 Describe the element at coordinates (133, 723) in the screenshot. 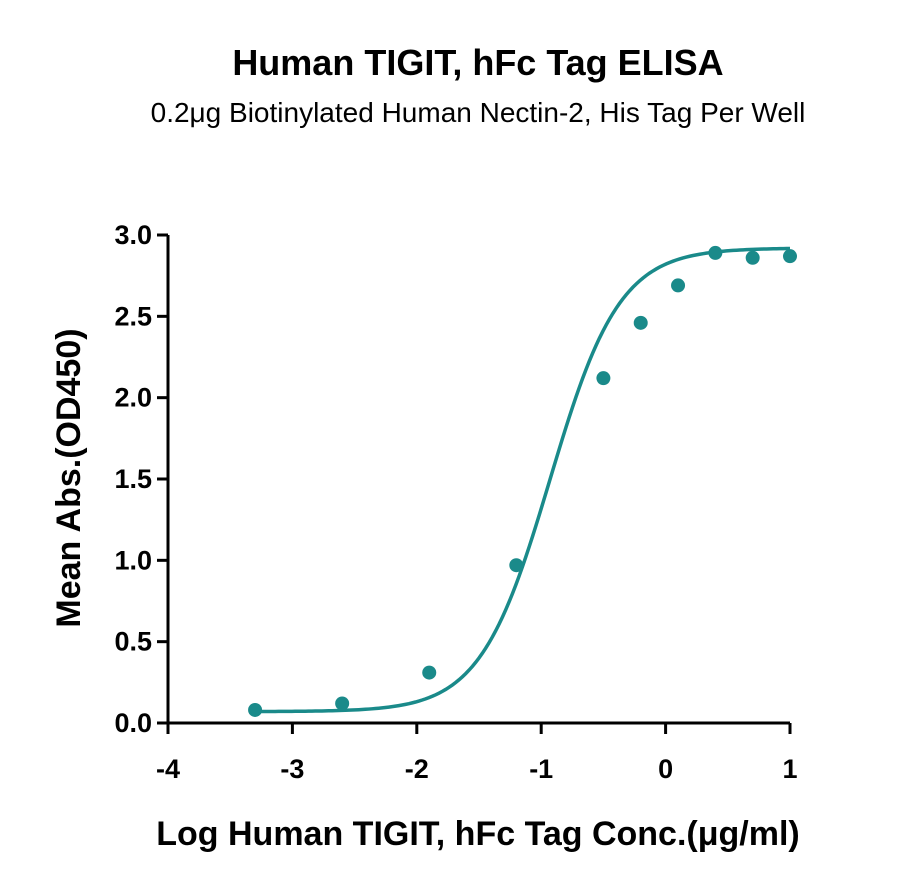

I see `y-tick-label: 0.0` at that location.